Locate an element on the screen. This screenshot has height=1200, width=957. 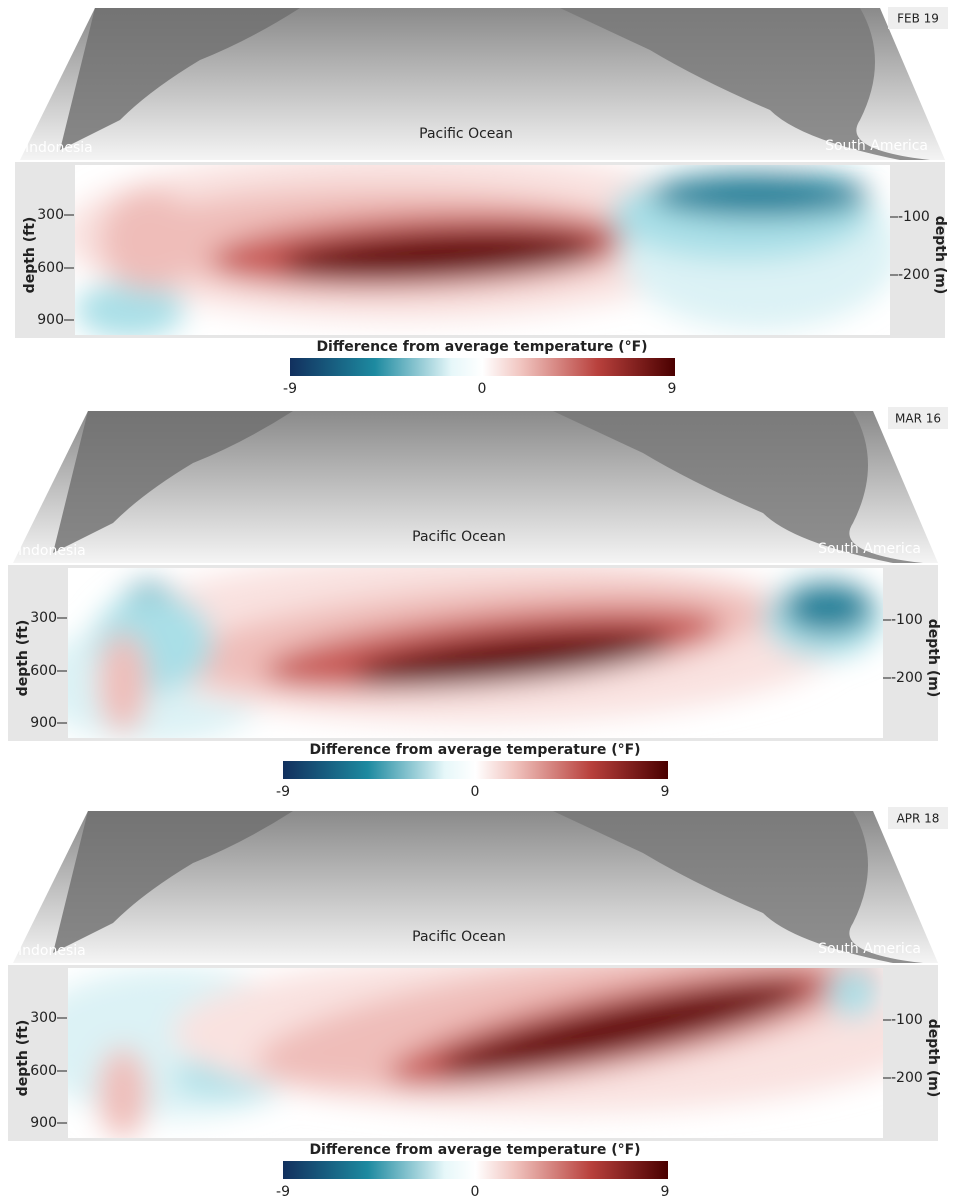
date: FEB 19 is located at coordinates (918, 19).